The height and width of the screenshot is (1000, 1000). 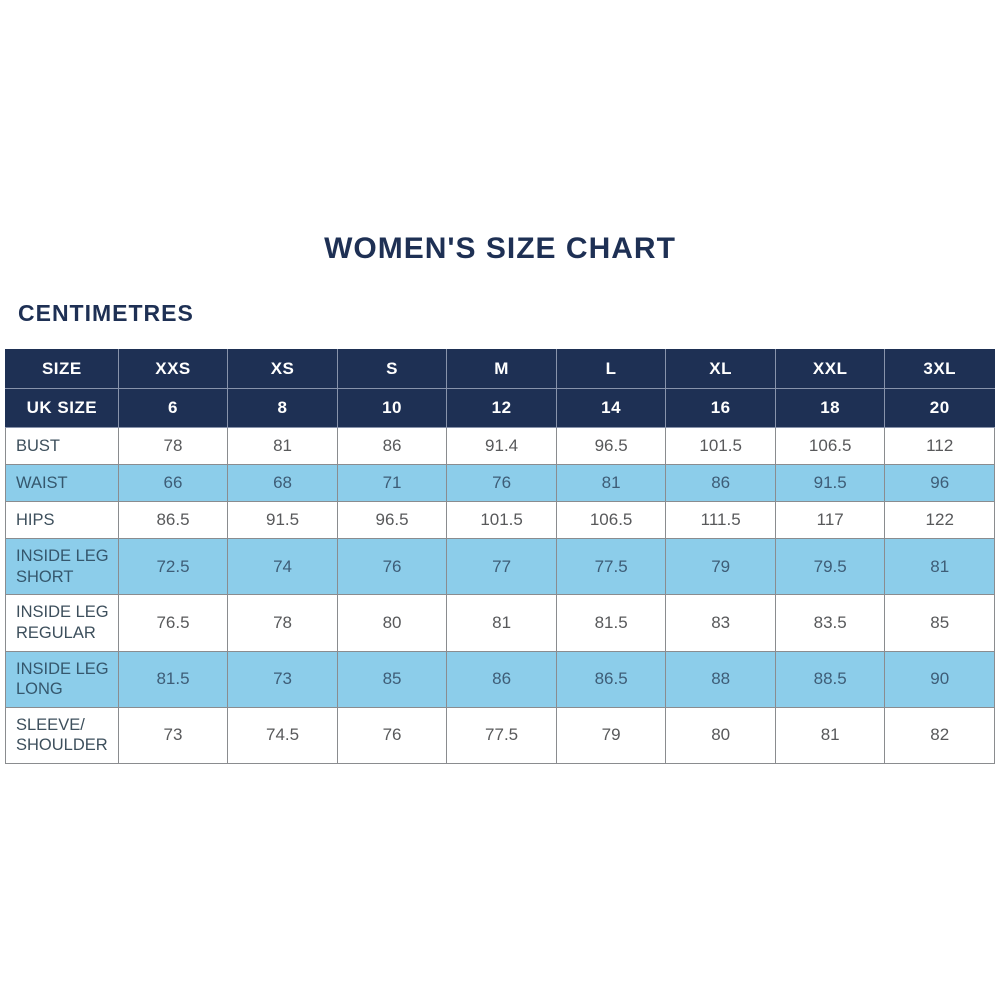 I want to click on header-row-label: UK SIZE, so click(x=62, y=408).